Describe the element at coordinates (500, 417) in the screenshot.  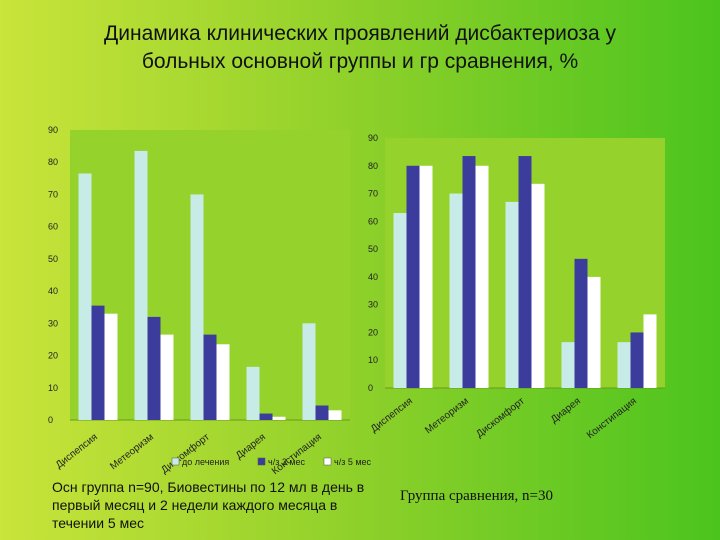
I see `category-label: Дискомфорт` at that location.